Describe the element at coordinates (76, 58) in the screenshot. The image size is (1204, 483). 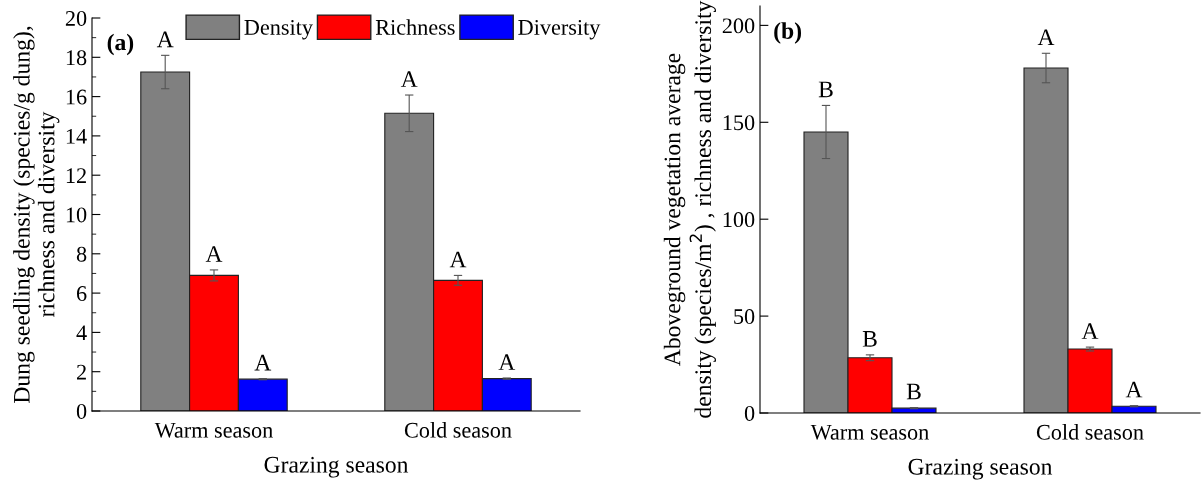
I see `y-tick-label: 18` at that location.